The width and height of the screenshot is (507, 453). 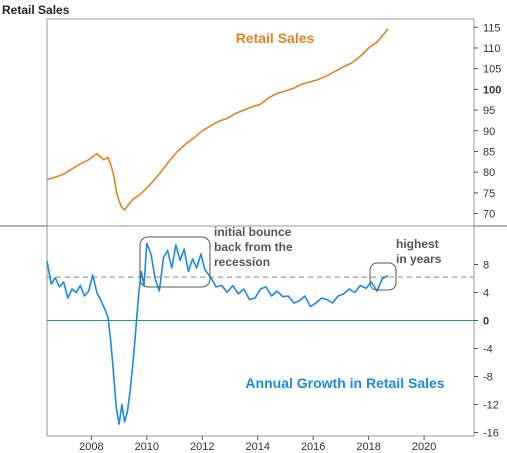 I want to click on bounce-annotation-line-3: recession, so click(x=242, y=262).